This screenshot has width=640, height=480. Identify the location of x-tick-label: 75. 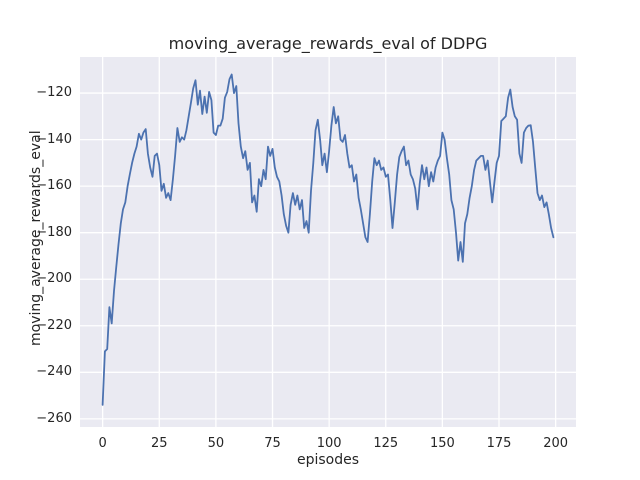
(272, 443).